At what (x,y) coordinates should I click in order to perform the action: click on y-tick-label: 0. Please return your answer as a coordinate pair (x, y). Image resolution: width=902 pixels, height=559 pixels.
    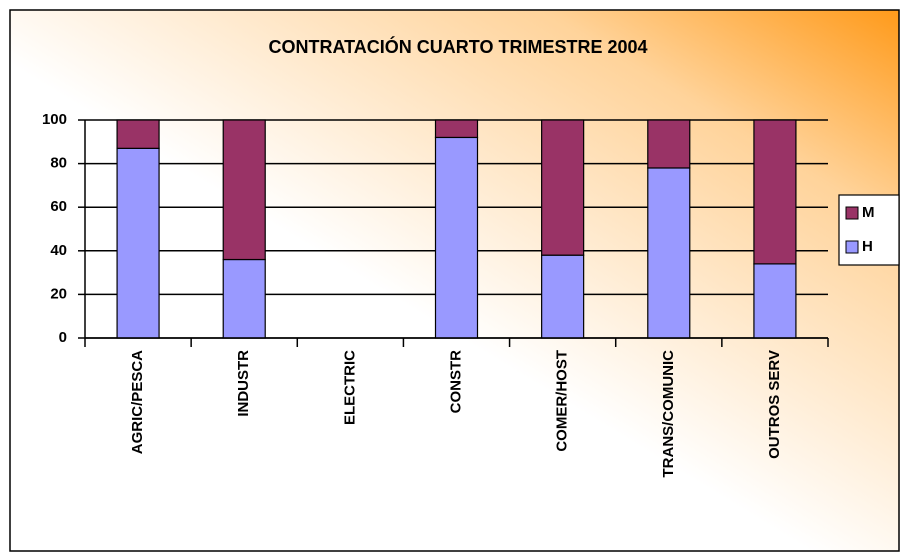
    Looking at the image, I should click on (63, 337).